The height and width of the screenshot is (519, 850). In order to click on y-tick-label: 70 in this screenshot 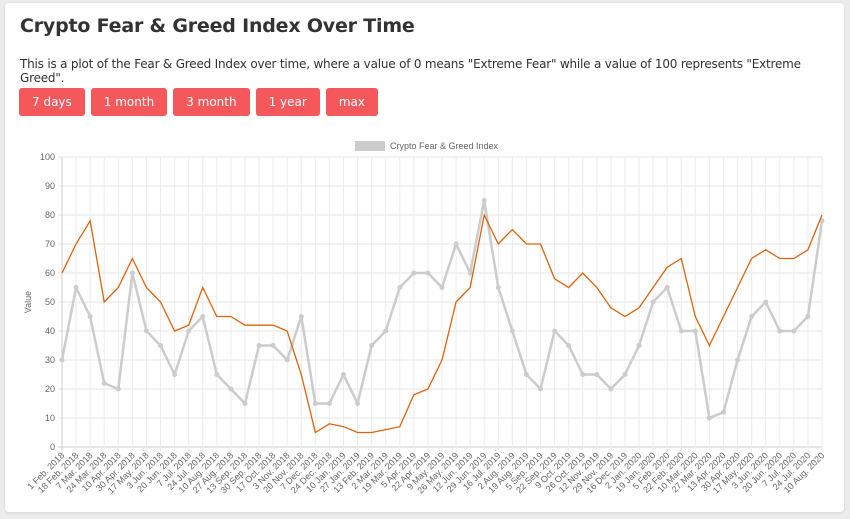, I will do `click(50, 244)`.